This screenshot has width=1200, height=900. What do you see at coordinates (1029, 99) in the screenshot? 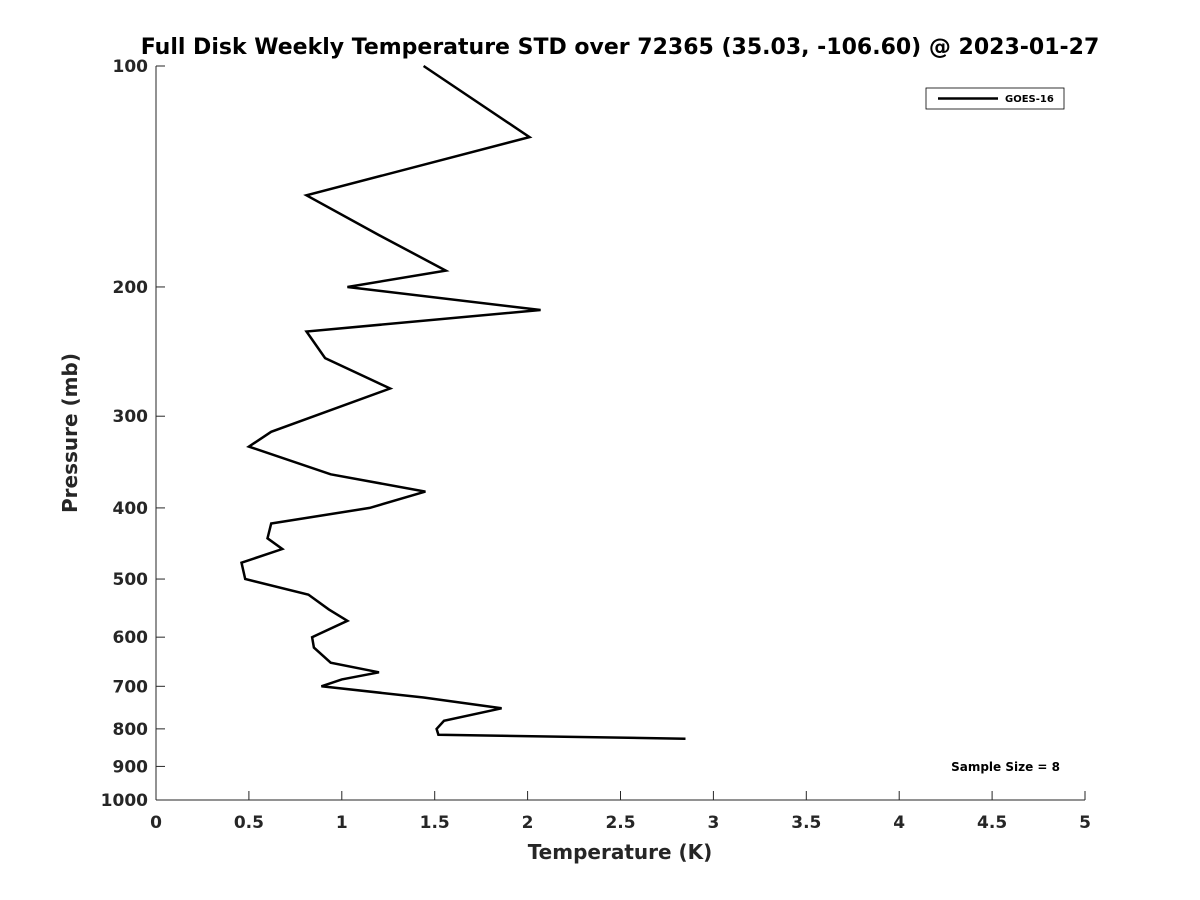
I see `legend-label-goes-16: GOES-16` at bounding box center [1029, 99].